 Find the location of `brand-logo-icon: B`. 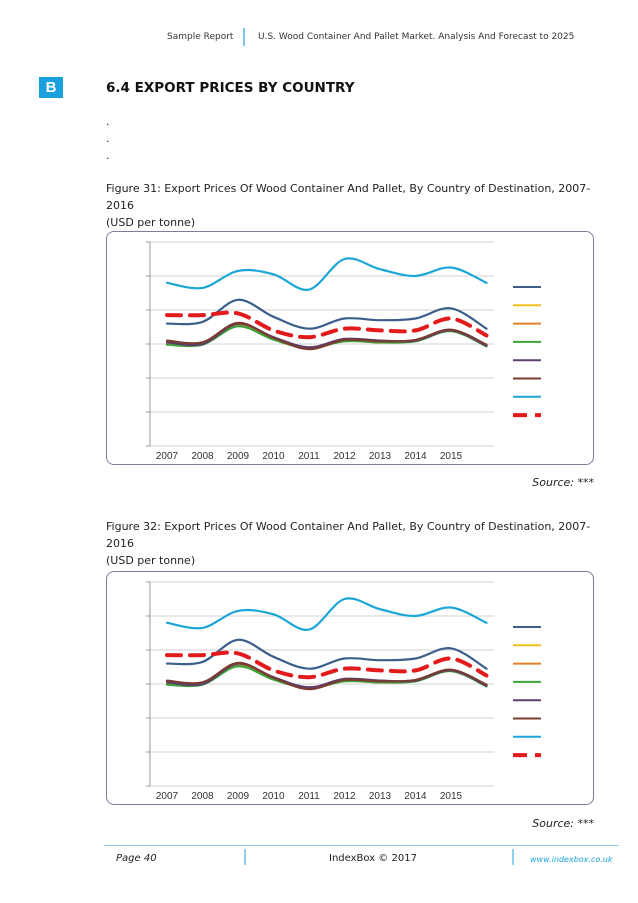

brand-logo-icon: B is located at coordinates (51, 87).